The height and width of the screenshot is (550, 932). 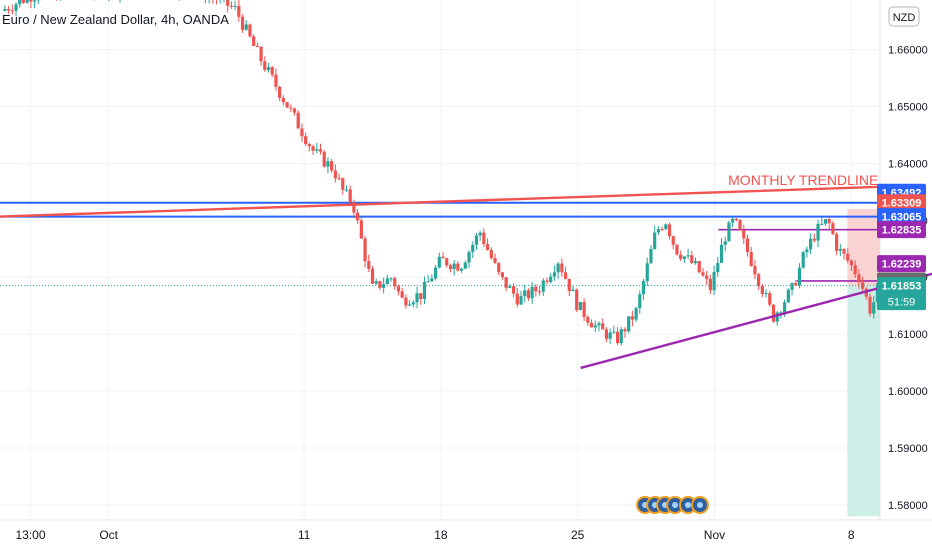 What do you see at coordinates (672, 505) in the screenshot?
I see `event-markers` at bounding box center [672, 505].